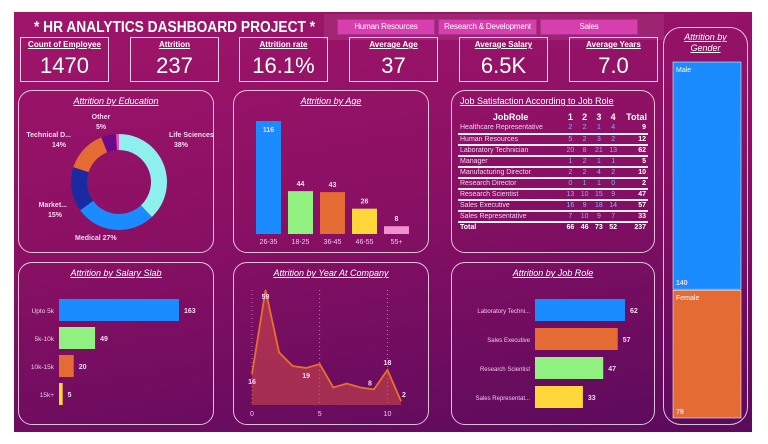  What do you see at coordinates (96, 238) in the screenshot?
I see `slice-label: Medical 27%` at bounding box center [96, 238].